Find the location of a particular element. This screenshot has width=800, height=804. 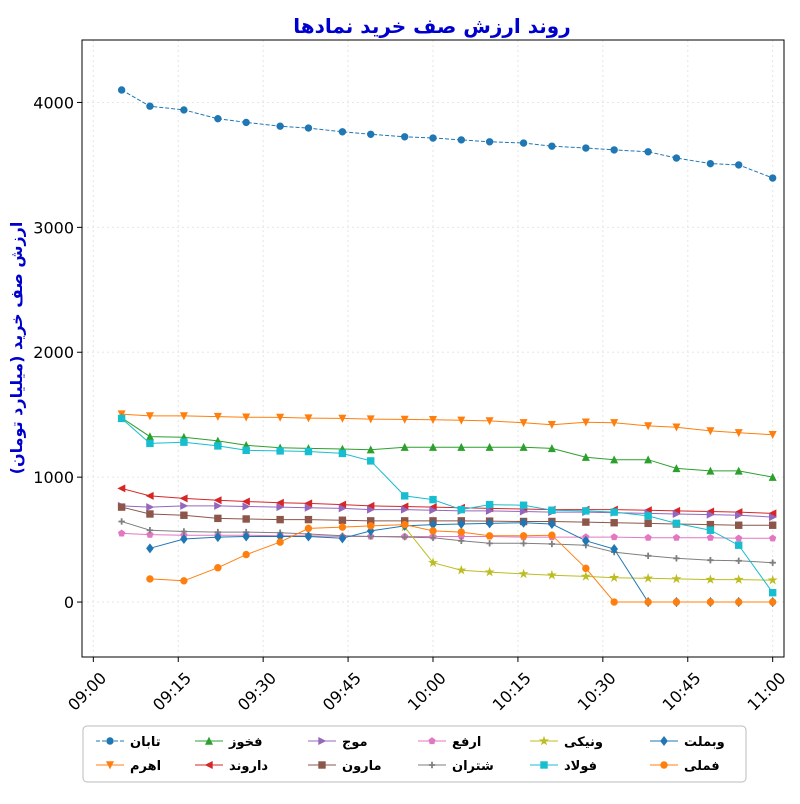

legend-item: فخوز is located at coordinates (229, 742).